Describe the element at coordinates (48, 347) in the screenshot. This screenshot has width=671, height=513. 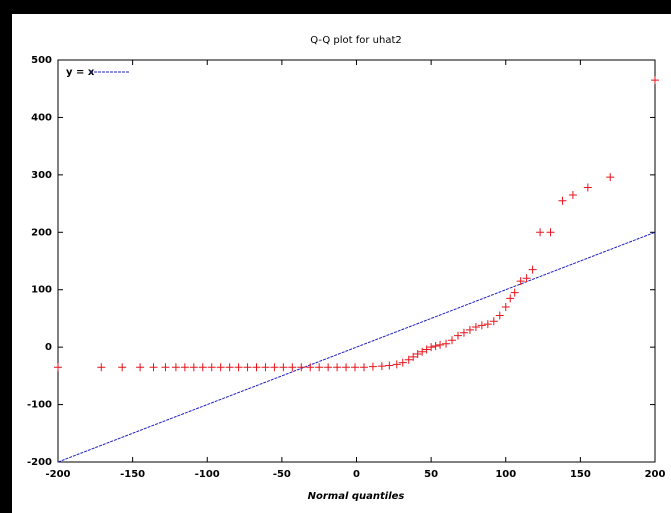
I see `y-tick-label: 0` at that location.